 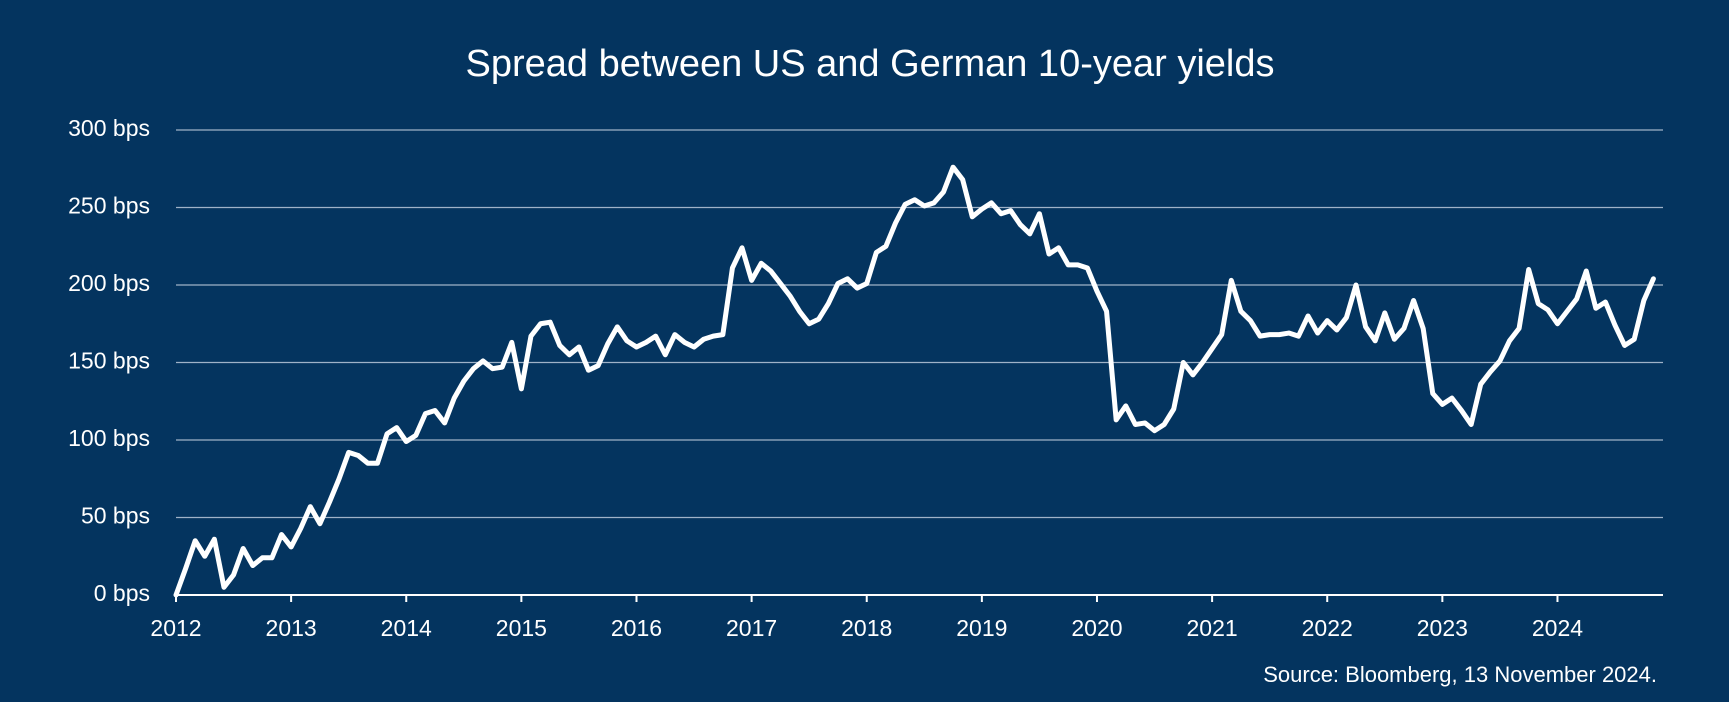 I want to click on x-tick-label: 2018, so click(x=866, y=628).